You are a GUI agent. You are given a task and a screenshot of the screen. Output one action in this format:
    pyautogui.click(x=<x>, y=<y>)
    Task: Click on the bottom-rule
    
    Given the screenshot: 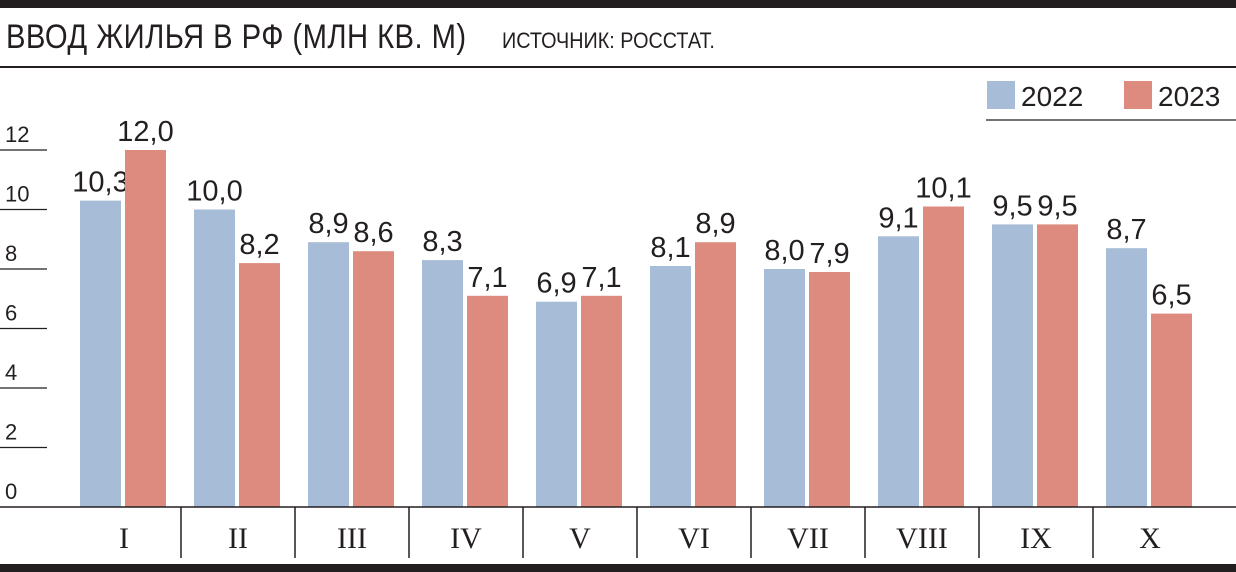 What is the action you would take?
    pyautogui.click(x=618, y=568)
    